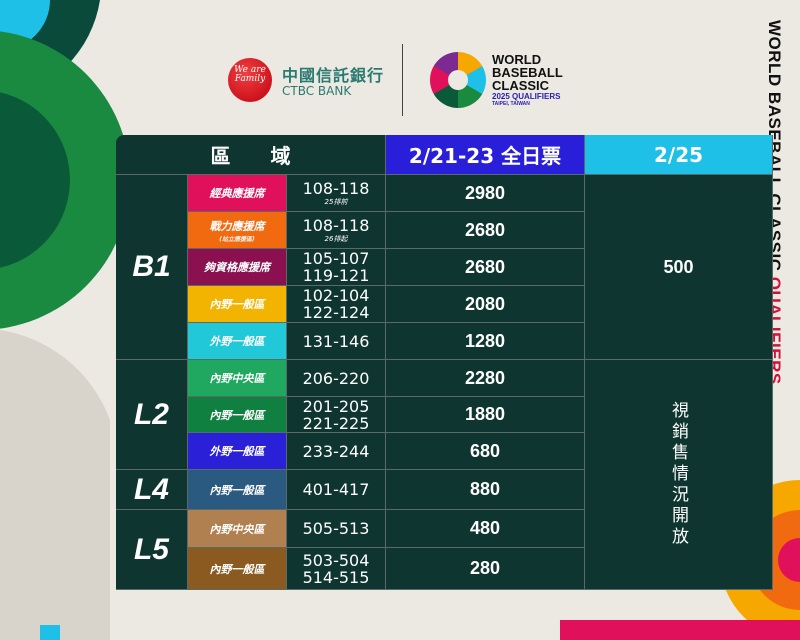 The image size is (800, 640). I want to click on seat-range: 233-244, so click(336, 451).